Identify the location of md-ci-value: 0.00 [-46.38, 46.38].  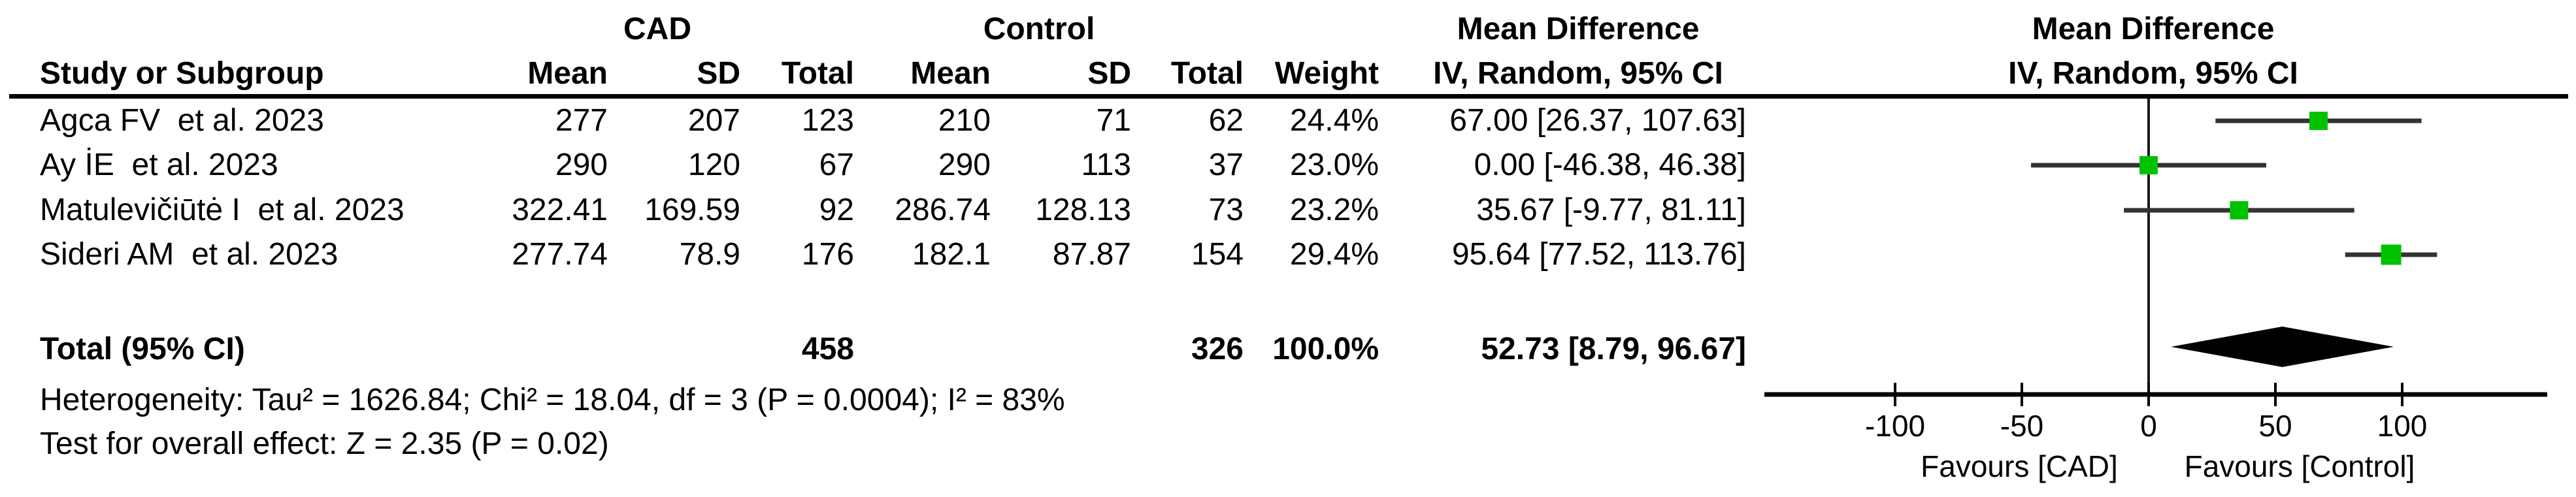
(1610, 165).